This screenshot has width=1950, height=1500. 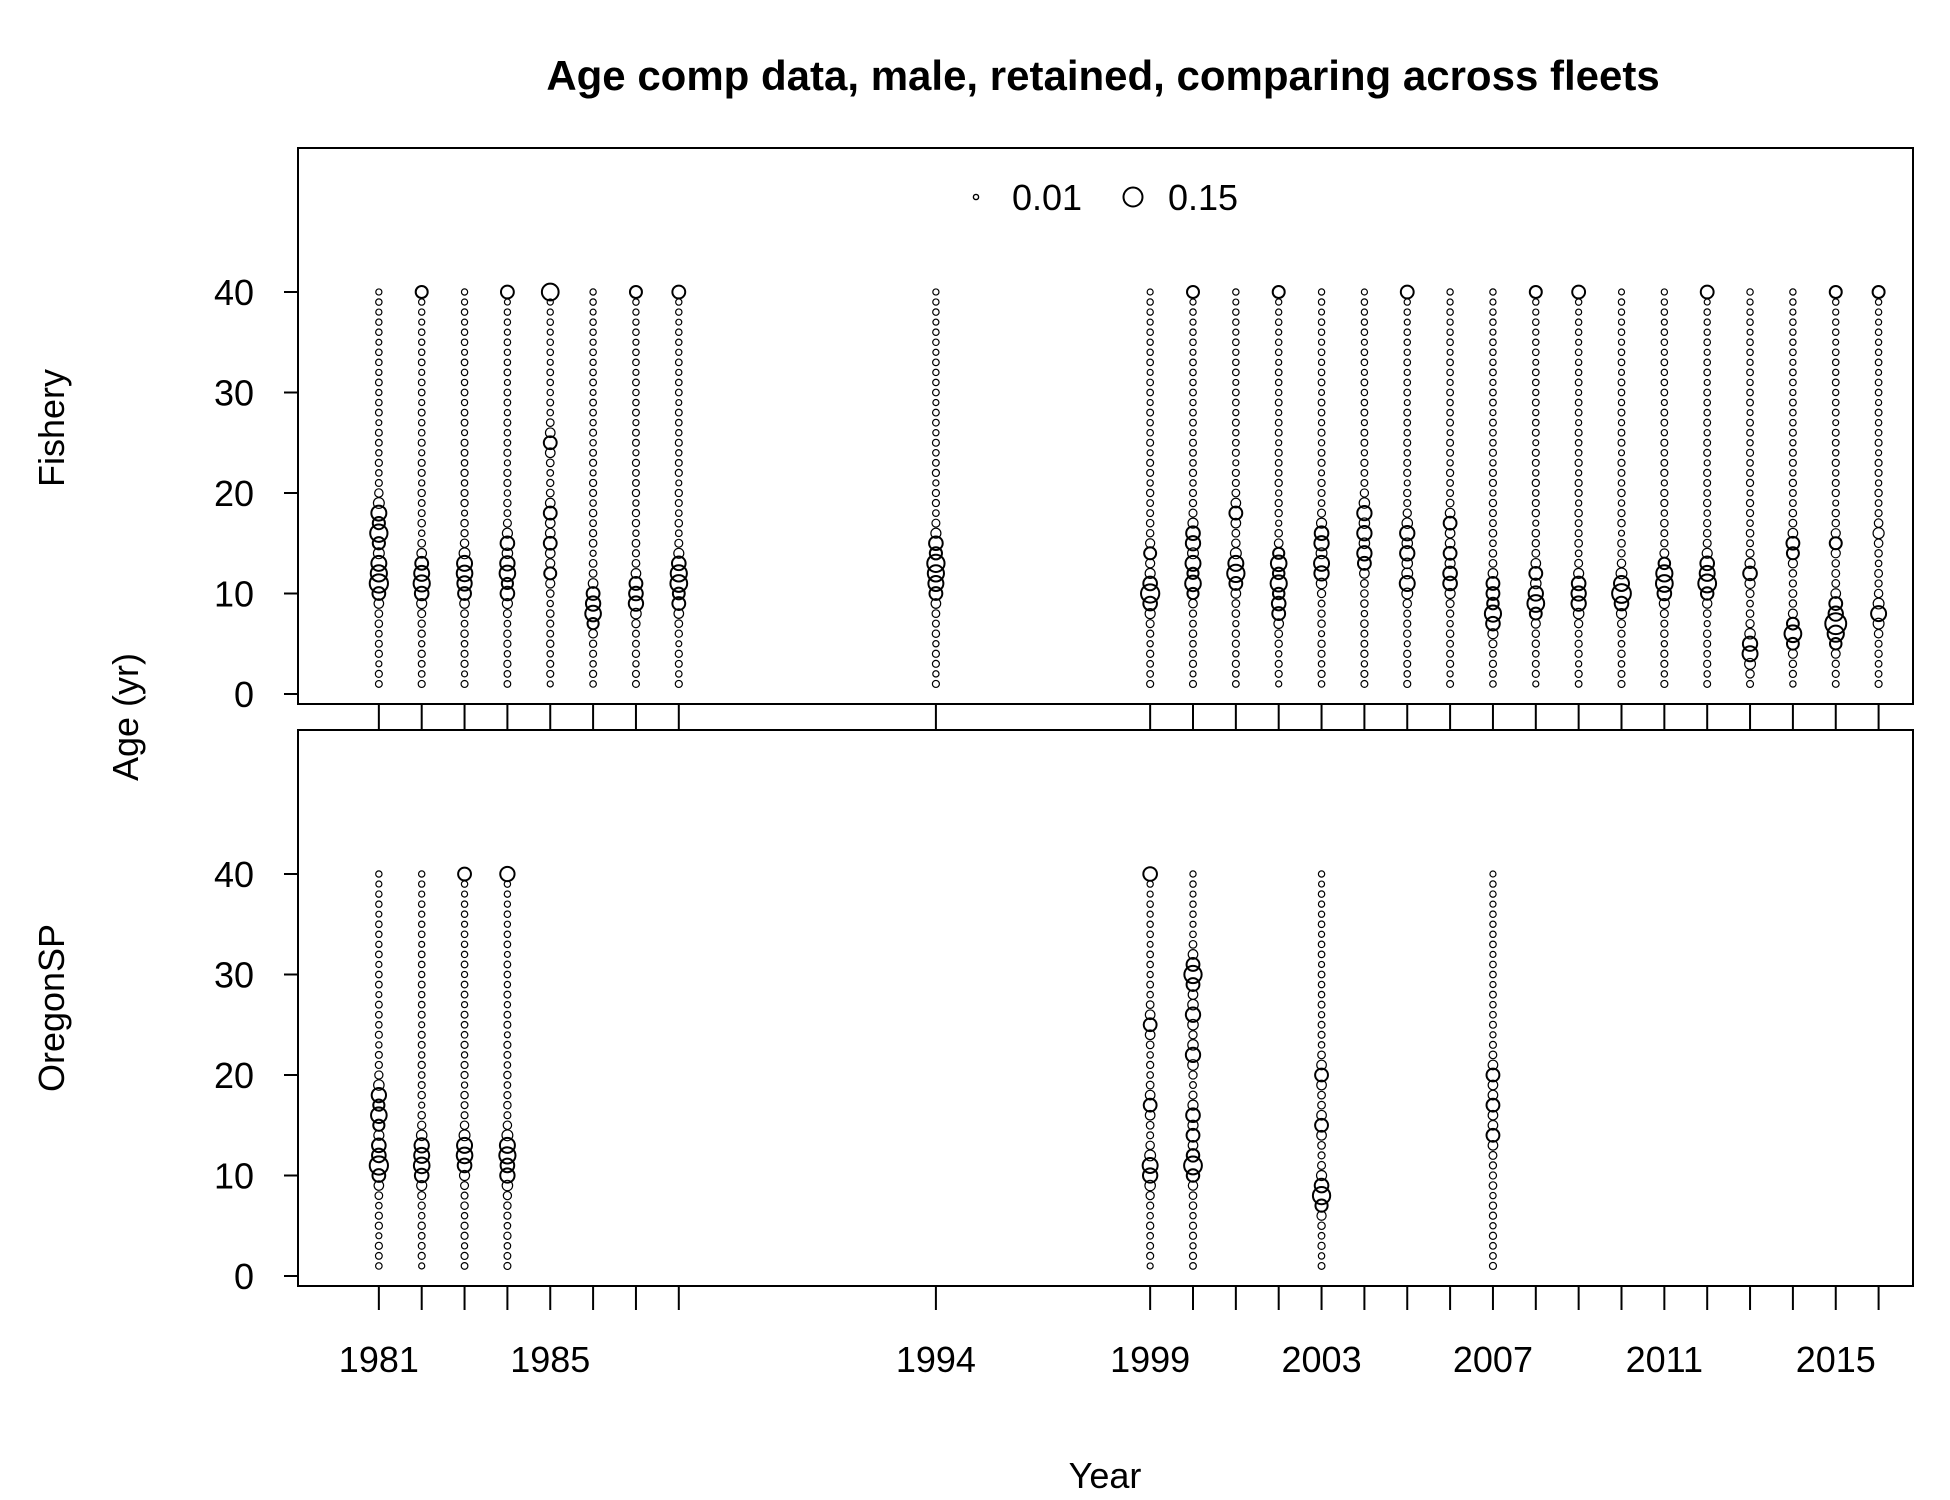 What do you see at coordinates (1836, 1359) in the screenshot?
I see `x-tick-label: 2015` at bounding box center [1836, 1359].